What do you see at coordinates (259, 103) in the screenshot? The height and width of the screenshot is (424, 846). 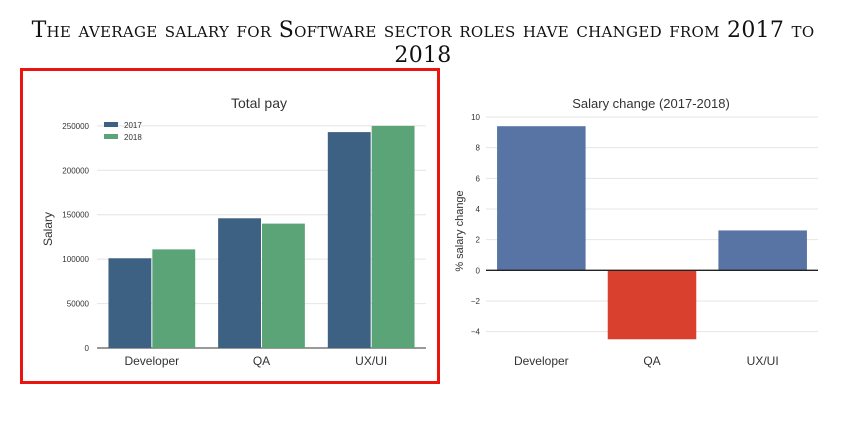 I see `chart-title: Total pay` at bounding box center [259, 103].